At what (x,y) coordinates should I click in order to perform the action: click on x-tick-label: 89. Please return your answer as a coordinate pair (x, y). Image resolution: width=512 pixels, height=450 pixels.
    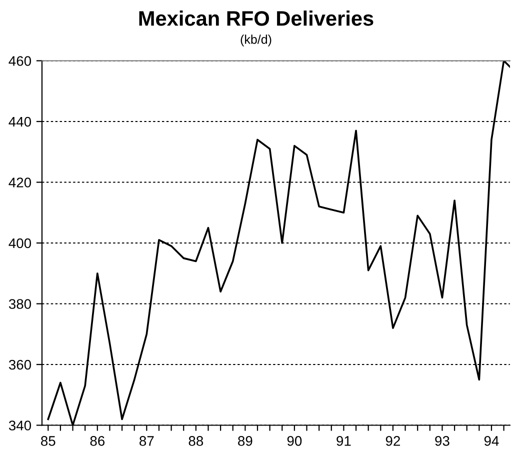
    Looking at the image, I should click on (245, 441).